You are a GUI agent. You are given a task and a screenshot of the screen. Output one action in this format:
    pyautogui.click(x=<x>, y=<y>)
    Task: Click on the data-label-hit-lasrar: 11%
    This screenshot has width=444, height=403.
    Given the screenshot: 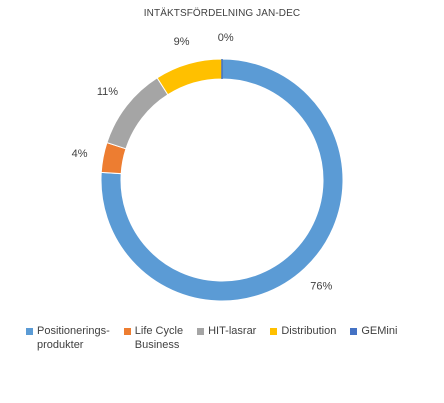 What is the action you would take?
    pyautogui.click(x=107, y=92)
    